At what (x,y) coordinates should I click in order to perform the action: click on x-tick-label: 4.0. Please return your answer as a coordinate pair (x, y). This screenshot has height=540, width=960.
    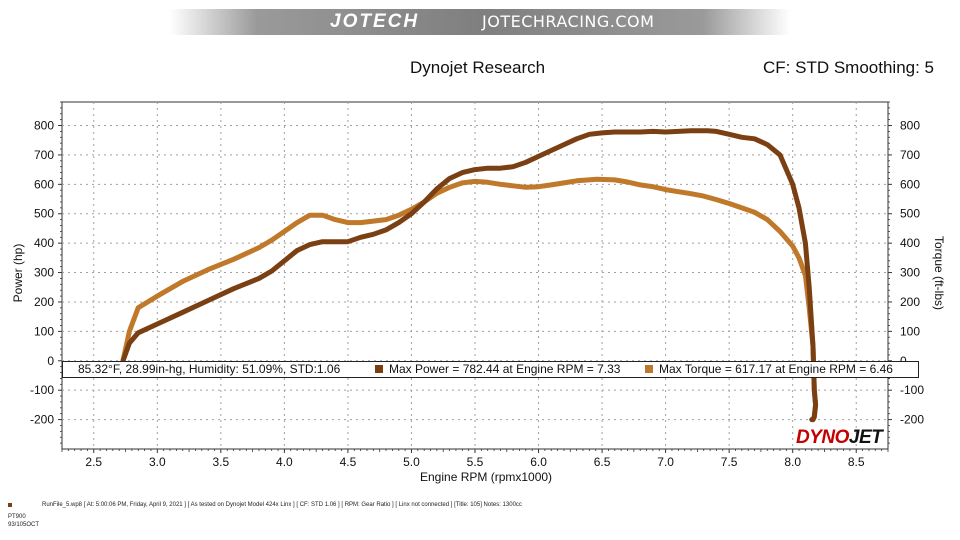
    Looking at the image, I should click on (284, 462).